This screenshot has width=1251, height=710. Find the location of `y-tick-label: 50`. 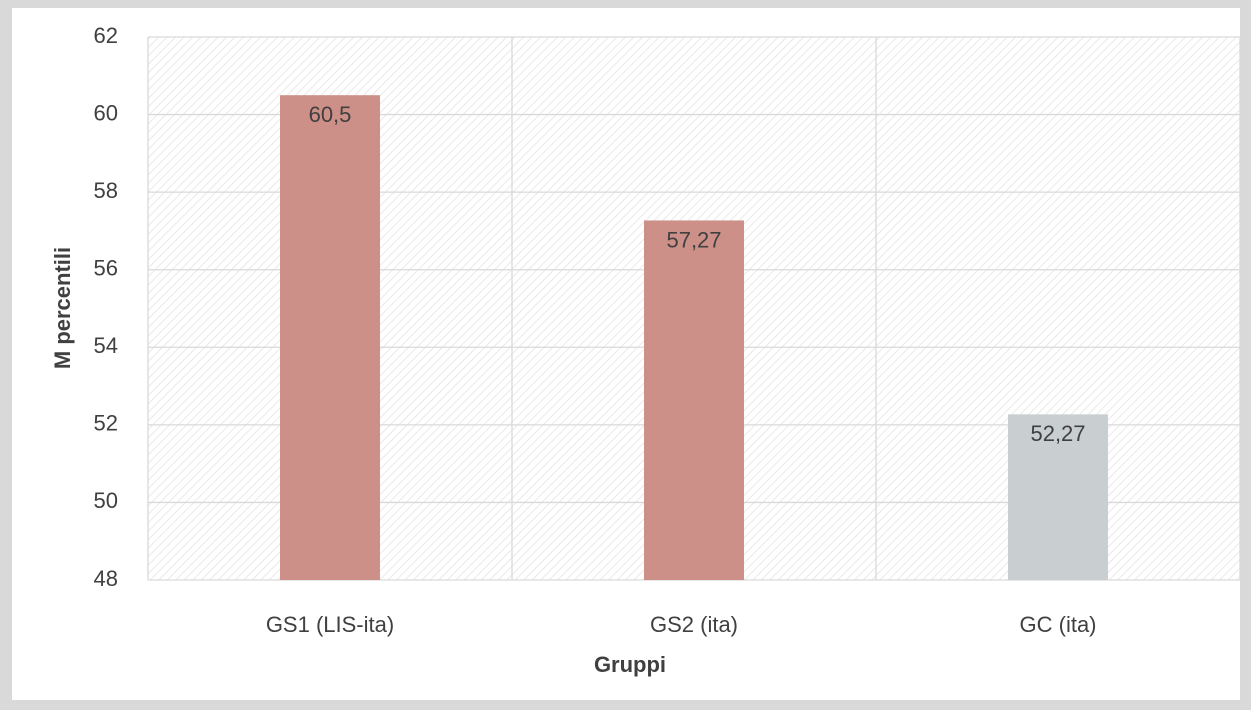

y-tick-label: 50 is located at coordinates (106, 500).